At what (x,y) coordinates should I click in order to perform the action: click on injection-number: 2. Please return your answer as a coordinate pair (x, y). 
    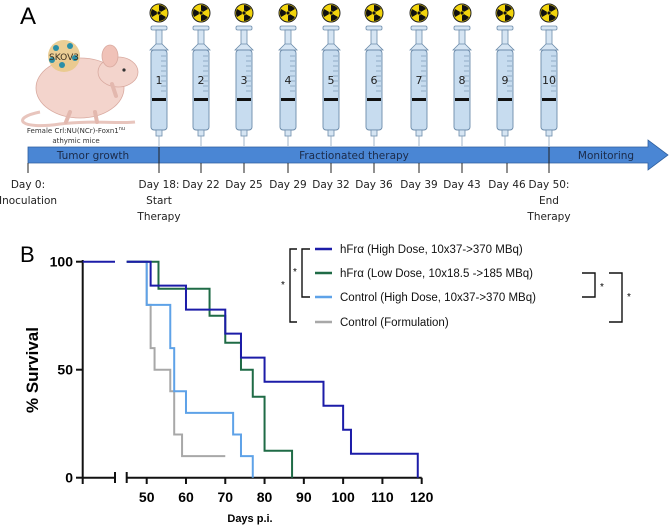
    Looking at the image, I should click on (201, 80).